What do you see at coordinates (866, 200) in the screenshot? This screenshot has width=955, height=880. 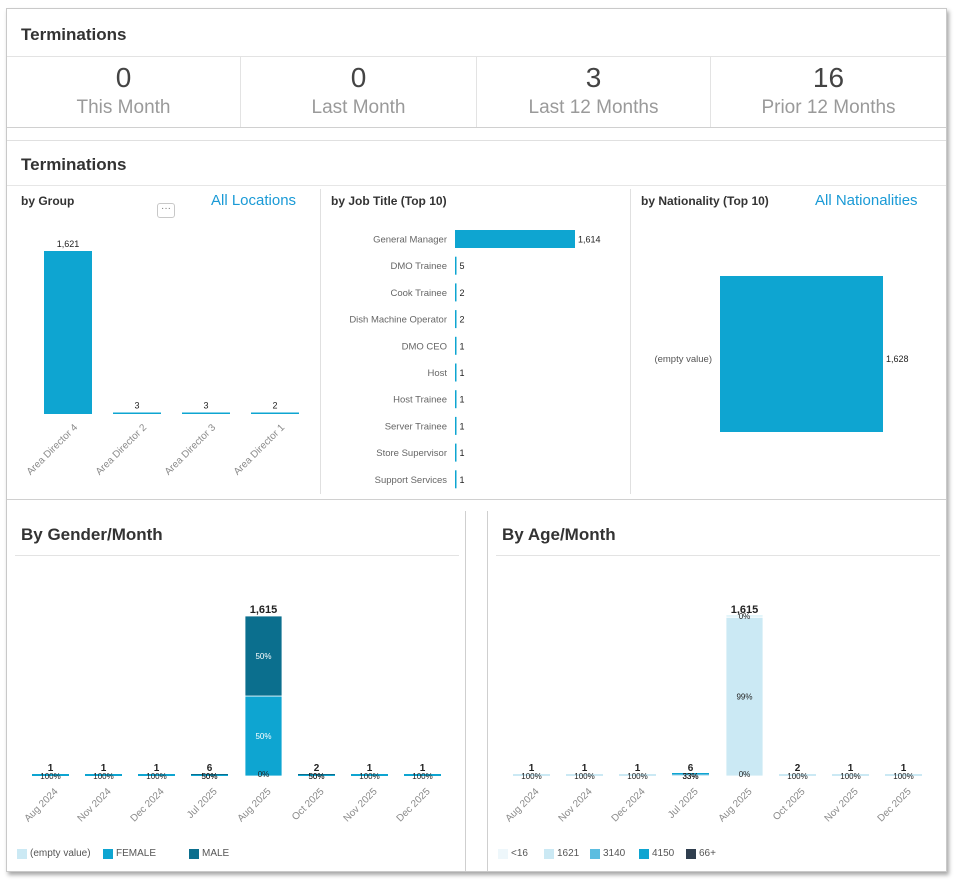 I see `all-nationalities-link: All Nationalities` at bounding box center [866, 200].